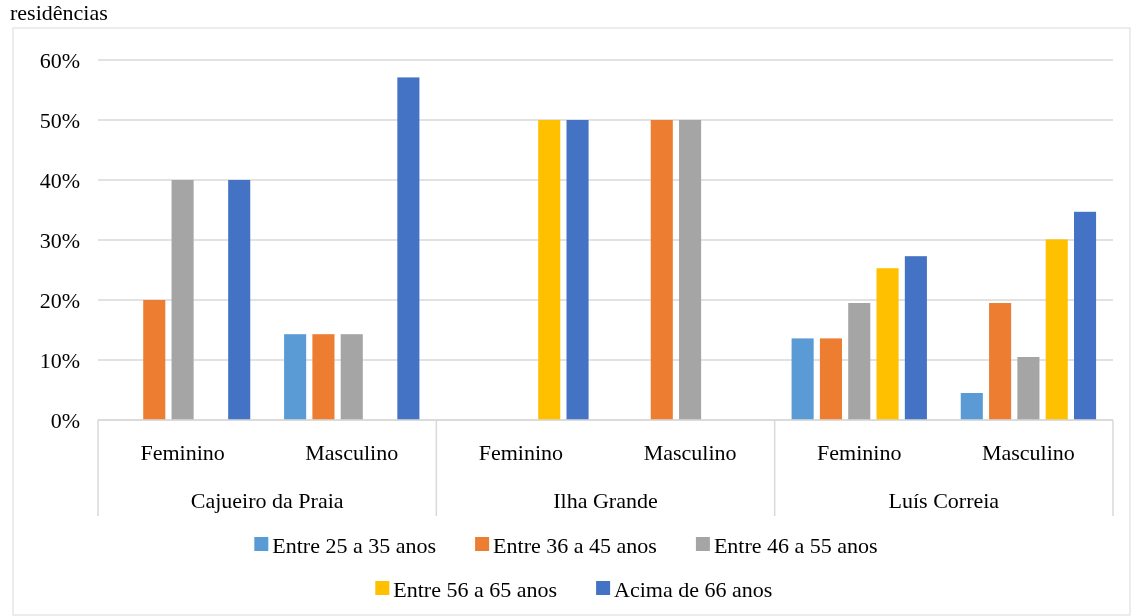 This screenshot has height=616, width=1131. Describe the element at coordinates (475, 589) in the screenshot. I see `legend-label: Entre 56 a 65 anos` at that location.